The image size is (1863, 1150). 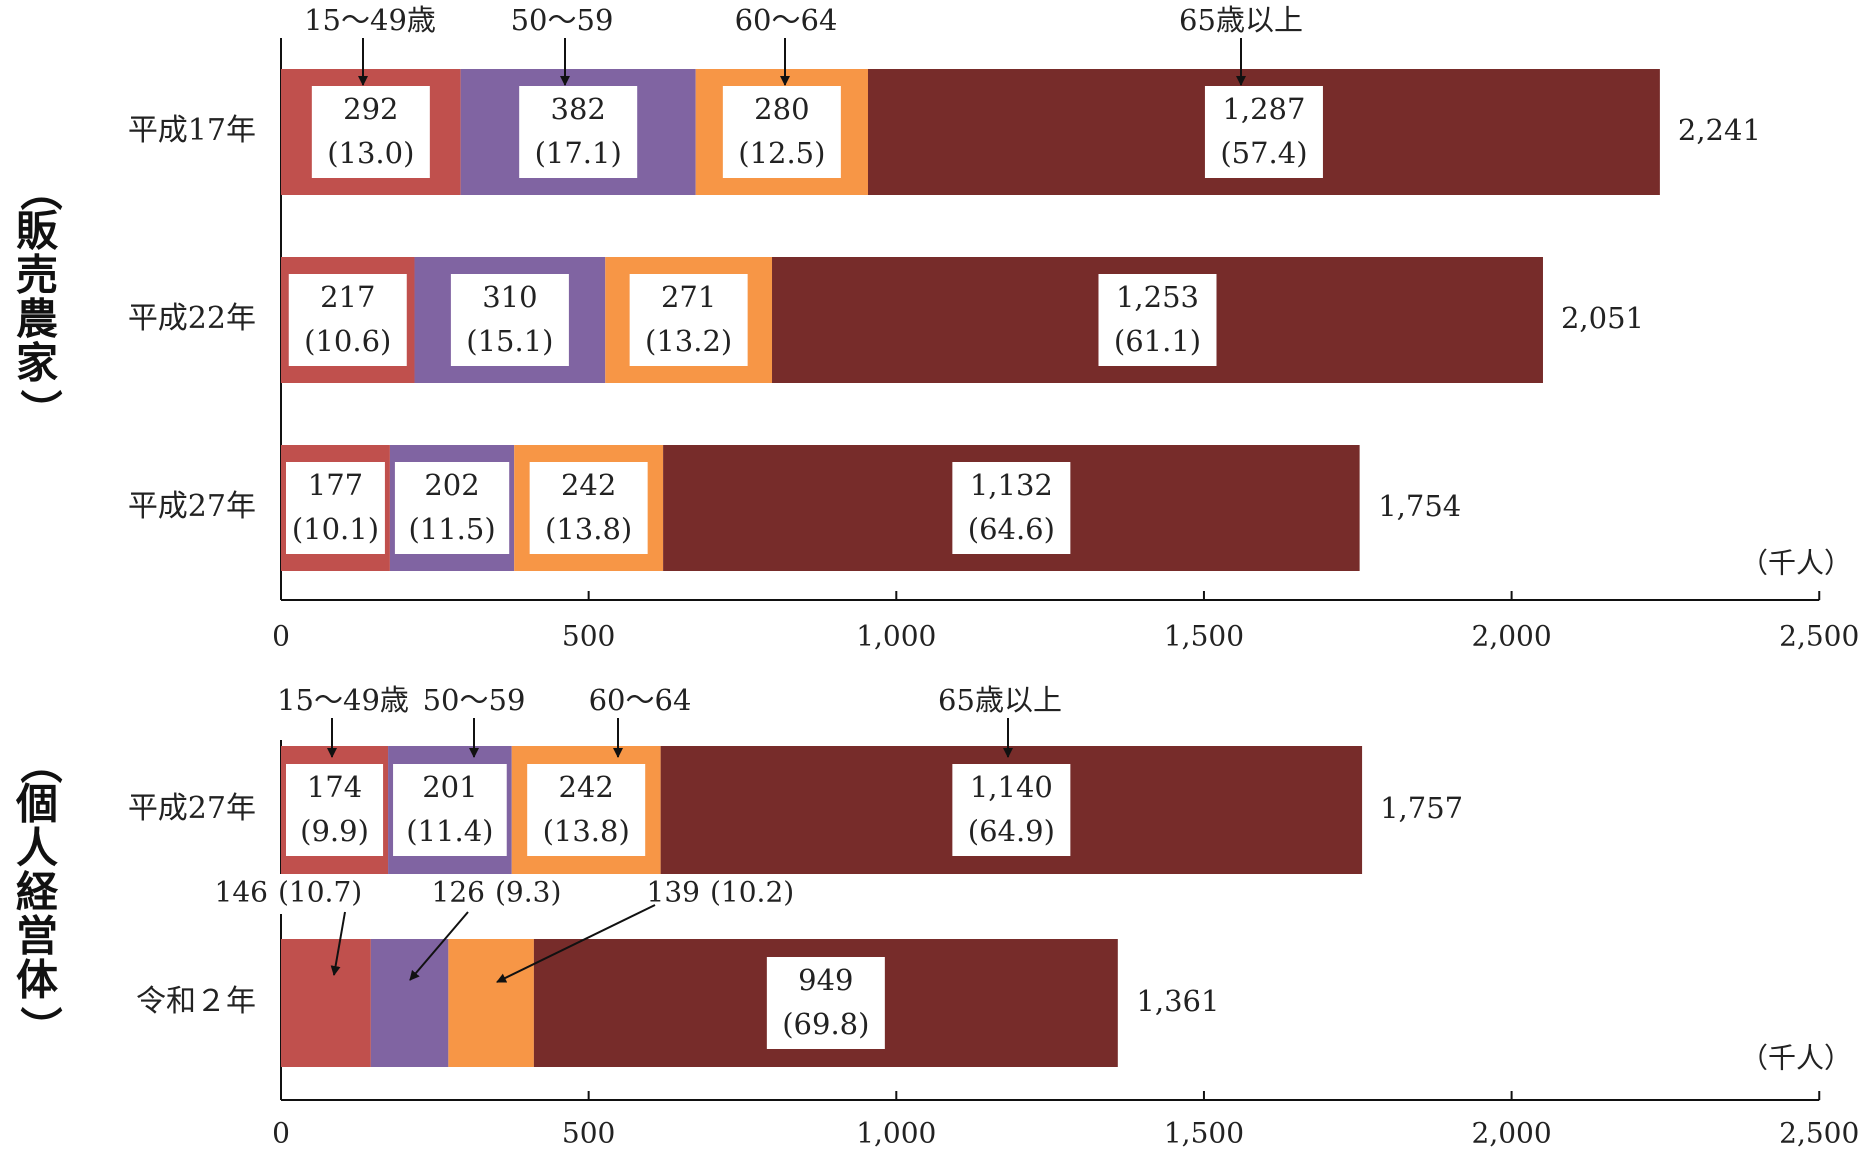 I want to click on value-label: 292, so click(x=370, y=109).